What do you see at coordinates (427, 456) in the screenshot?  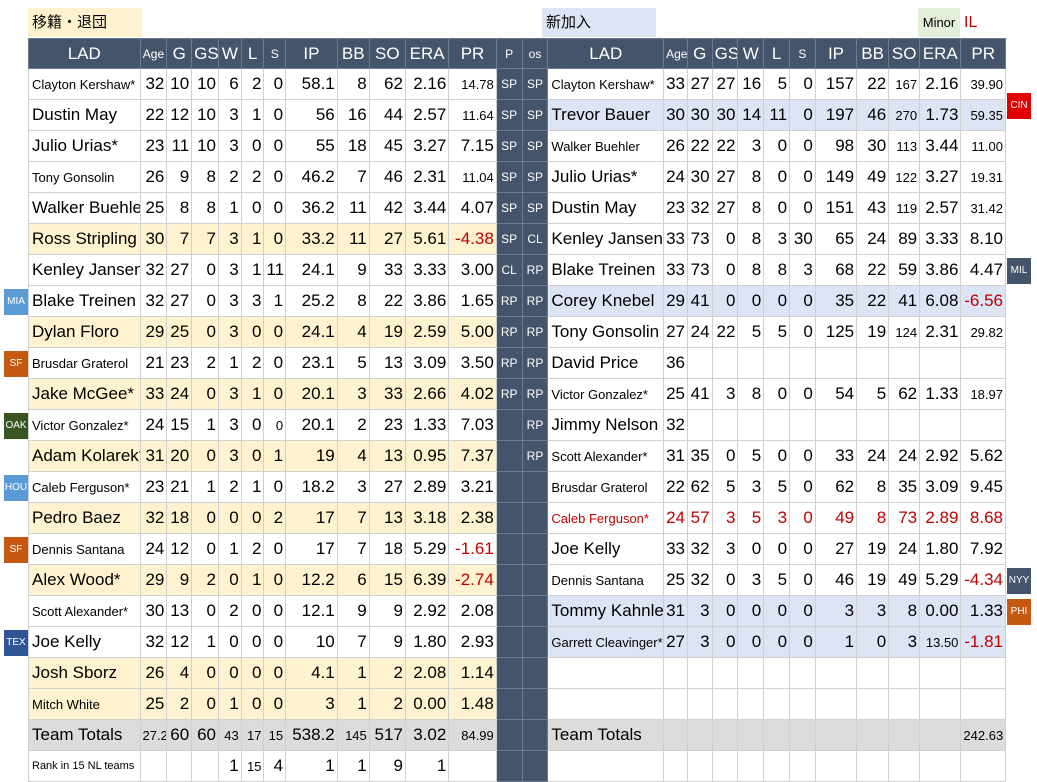 I see `left-era: 0.95` at bounding box center [427, 456].